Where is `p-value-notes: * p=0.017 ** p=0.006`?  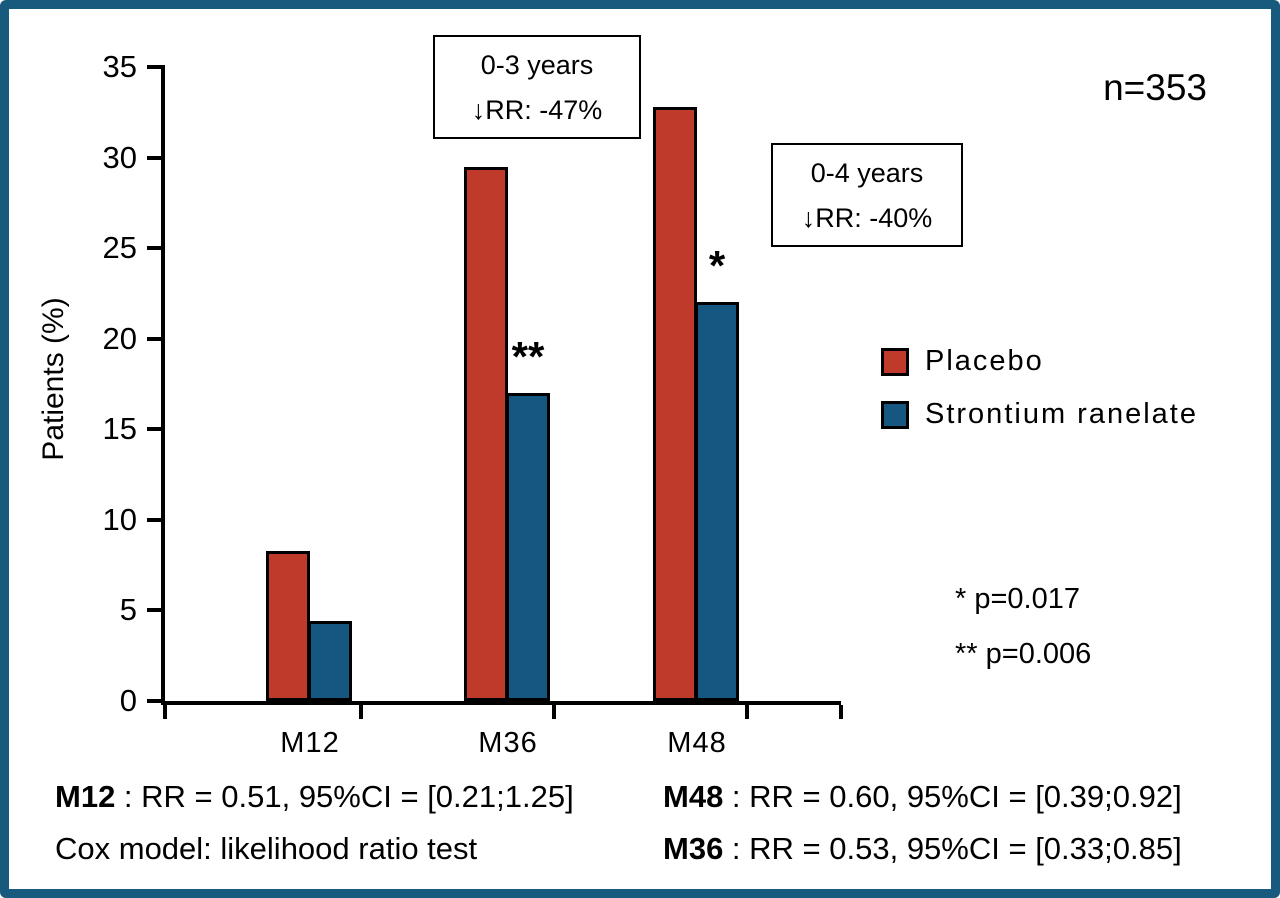 p-value-notes: * p=0.017 ** p=0.006 is located at coordinates (1023, 638).